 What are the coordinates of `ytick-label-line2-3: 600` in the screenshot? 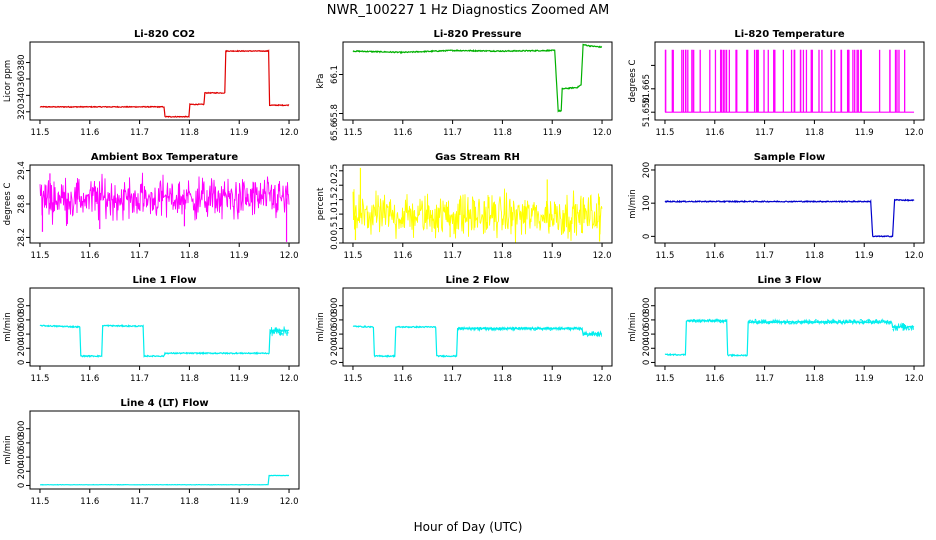 It's located at (335, 320).